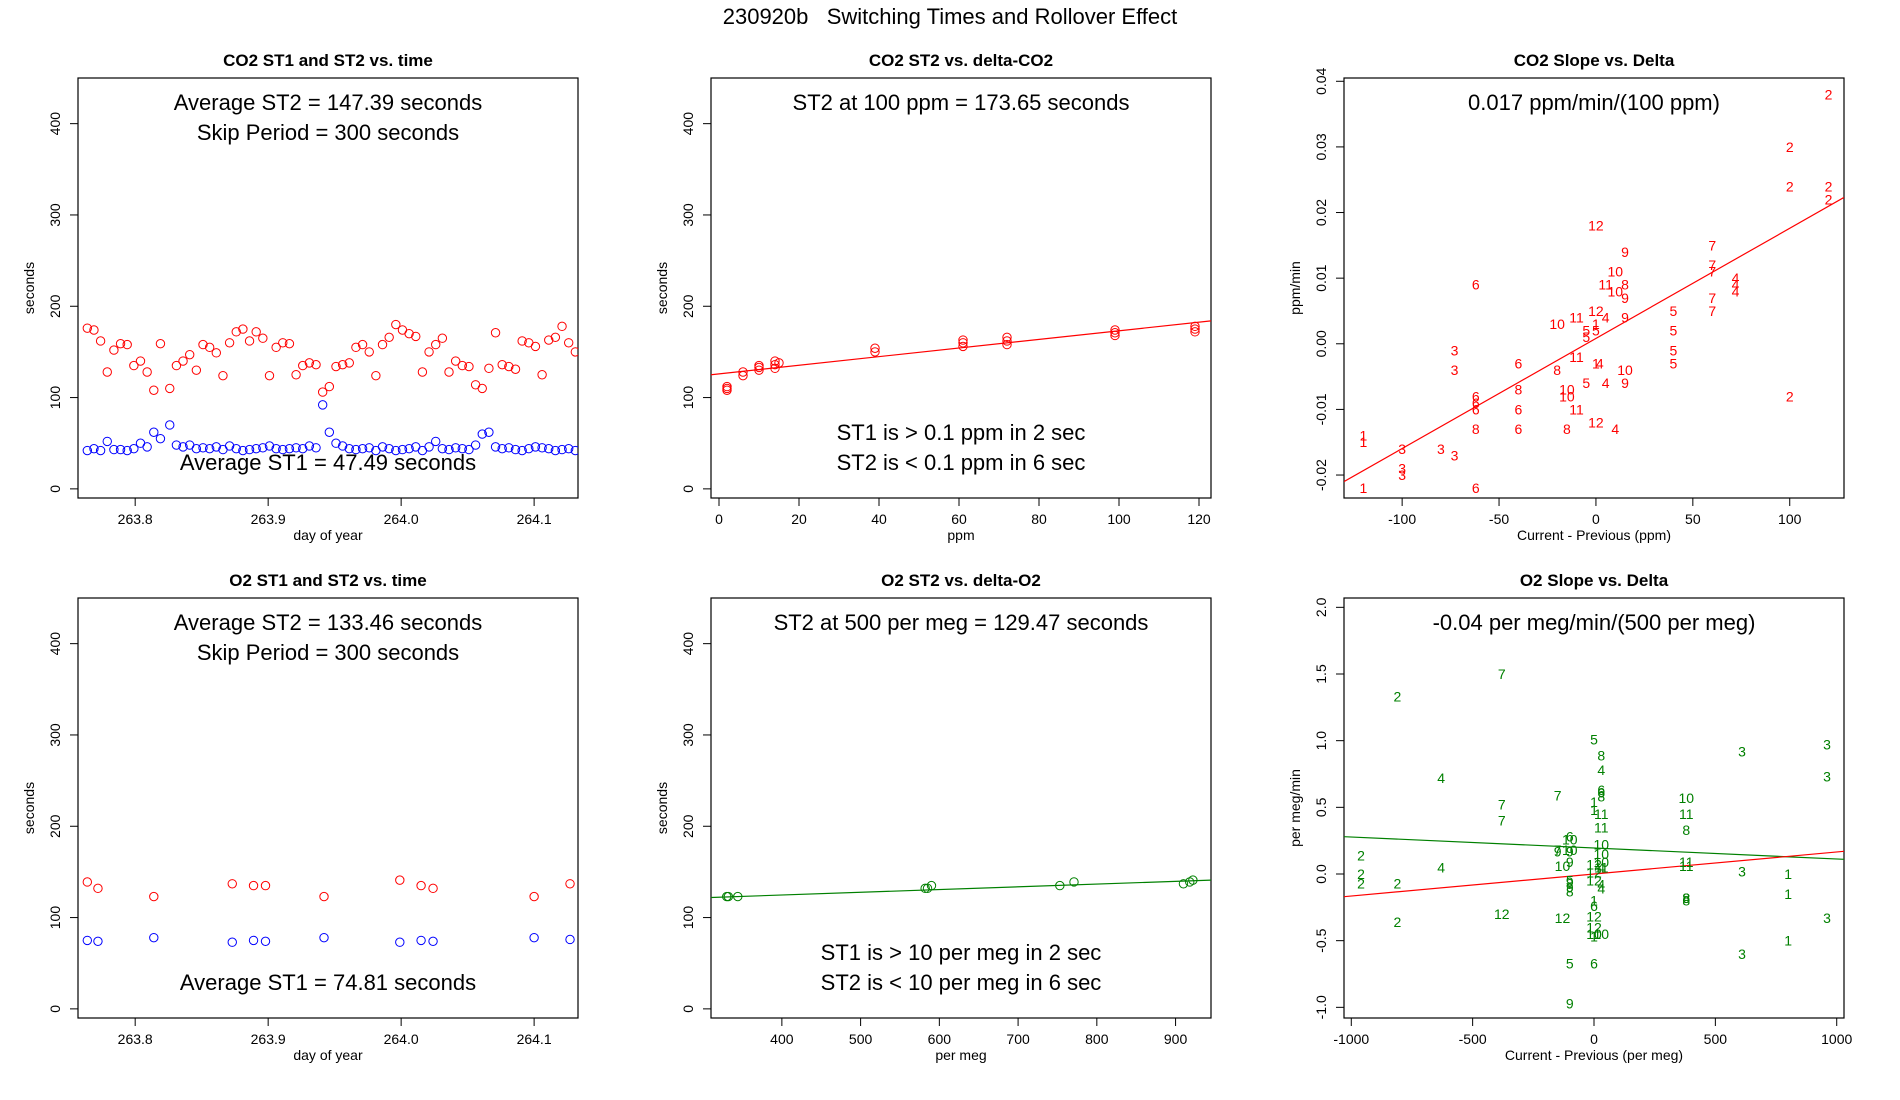 This screenshot has width=1900, height=1100. I want to click on x-tick-label: 263.9, so click(268, 1039).